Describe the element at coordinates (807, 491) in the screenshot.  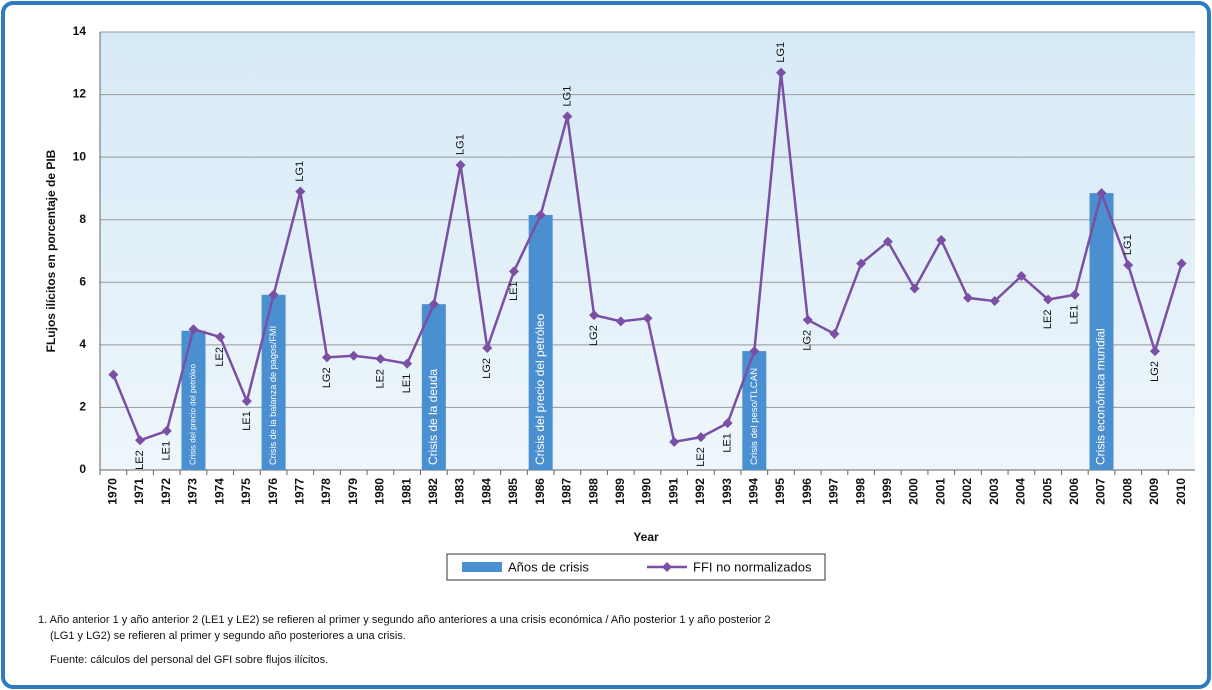
I see `x-tick-label: 1996` at that location.